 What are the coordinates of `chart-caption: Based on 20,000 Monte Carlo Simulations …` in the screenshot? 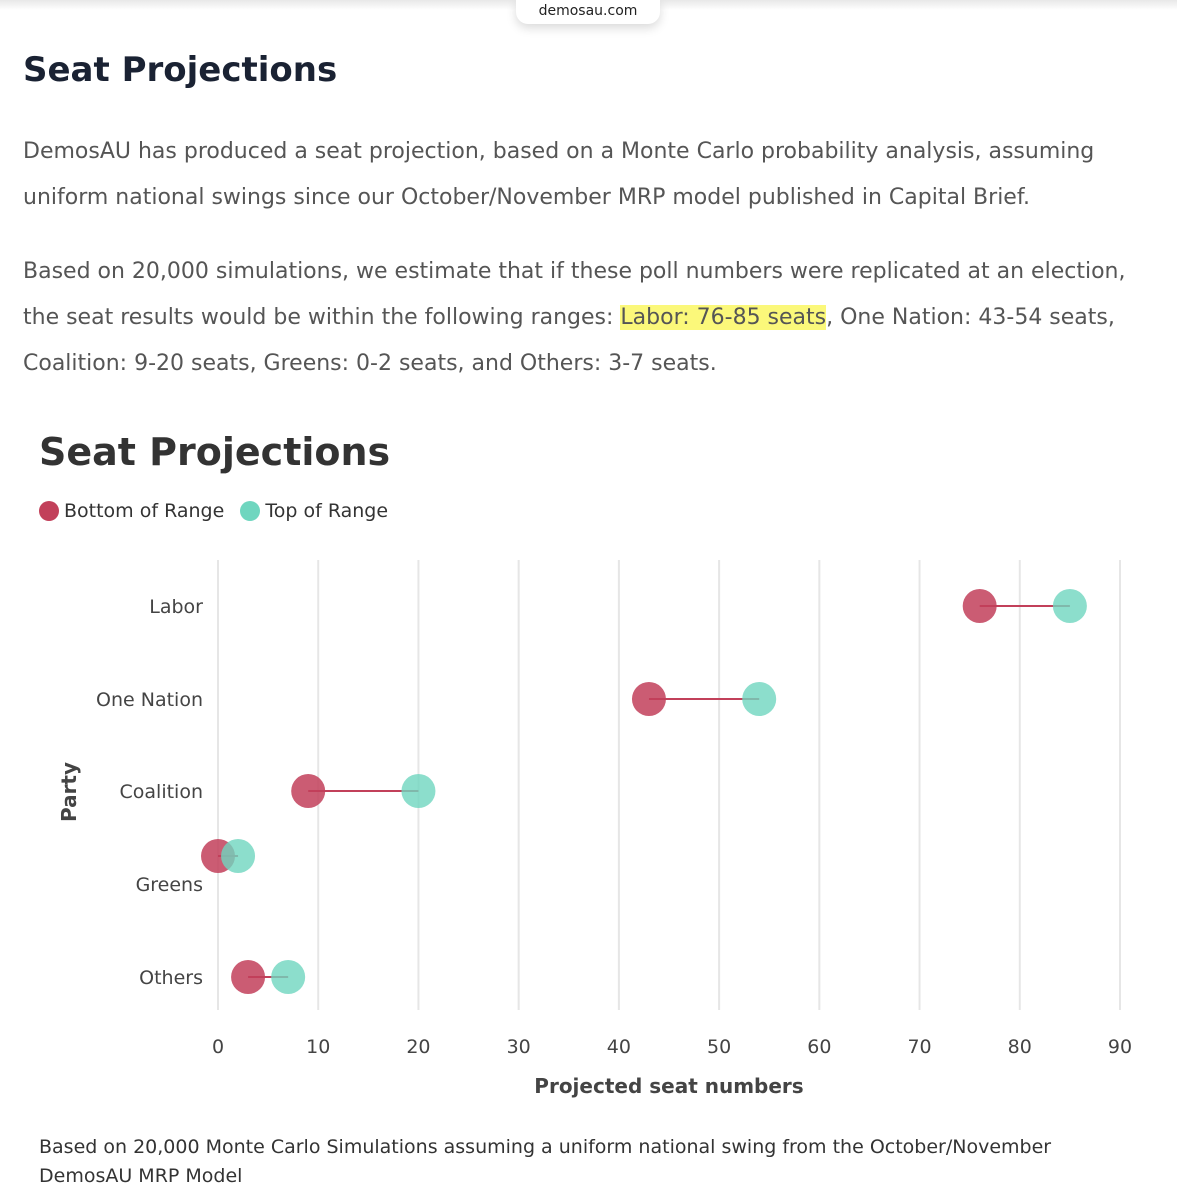 It's located at (545, 1161).